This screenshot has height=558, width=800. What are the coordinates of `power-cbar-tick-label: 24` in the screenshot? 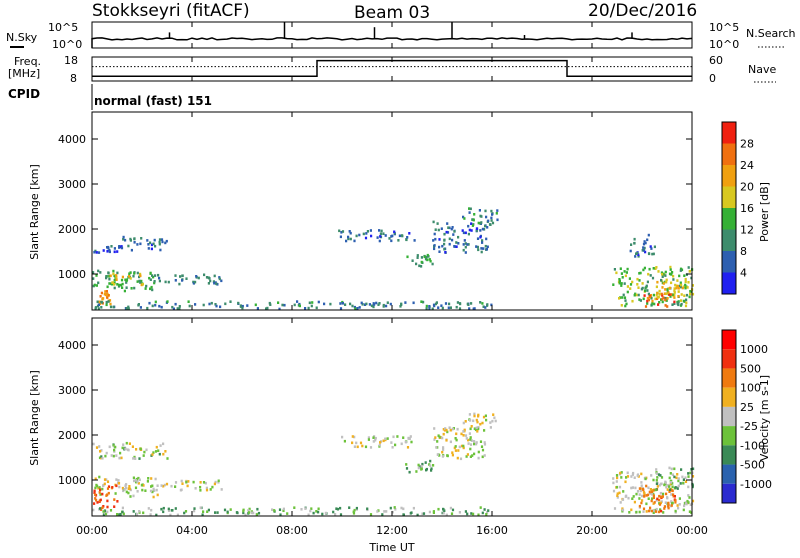 It's located at (747, 165).